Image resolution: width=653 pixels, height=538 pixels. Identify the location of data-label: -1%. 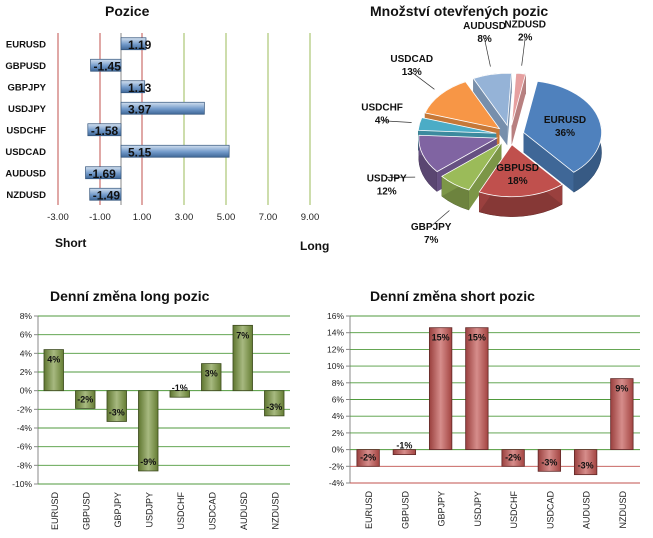
(404, 446).